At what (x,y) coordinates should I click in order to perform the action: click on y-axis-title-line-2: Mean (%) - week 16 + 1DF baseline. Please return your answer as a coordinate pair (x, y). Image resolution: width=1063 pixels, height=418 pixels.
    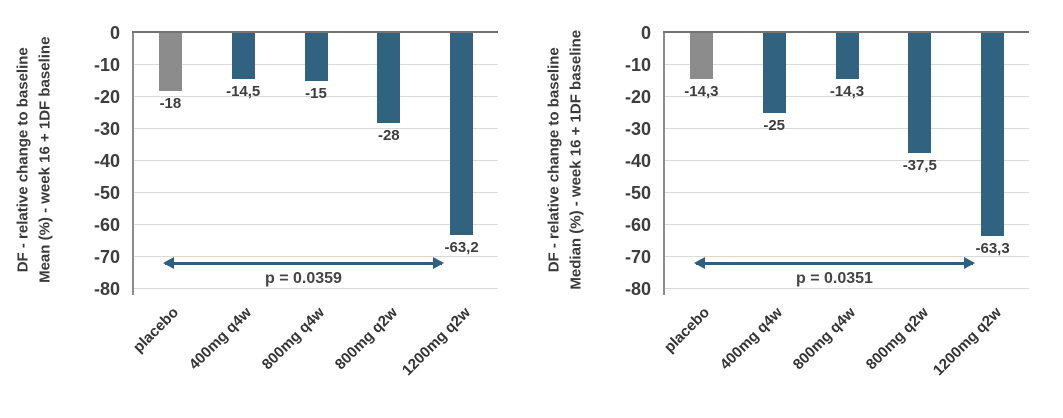
    Looking at the image, I should click on (44, 159).